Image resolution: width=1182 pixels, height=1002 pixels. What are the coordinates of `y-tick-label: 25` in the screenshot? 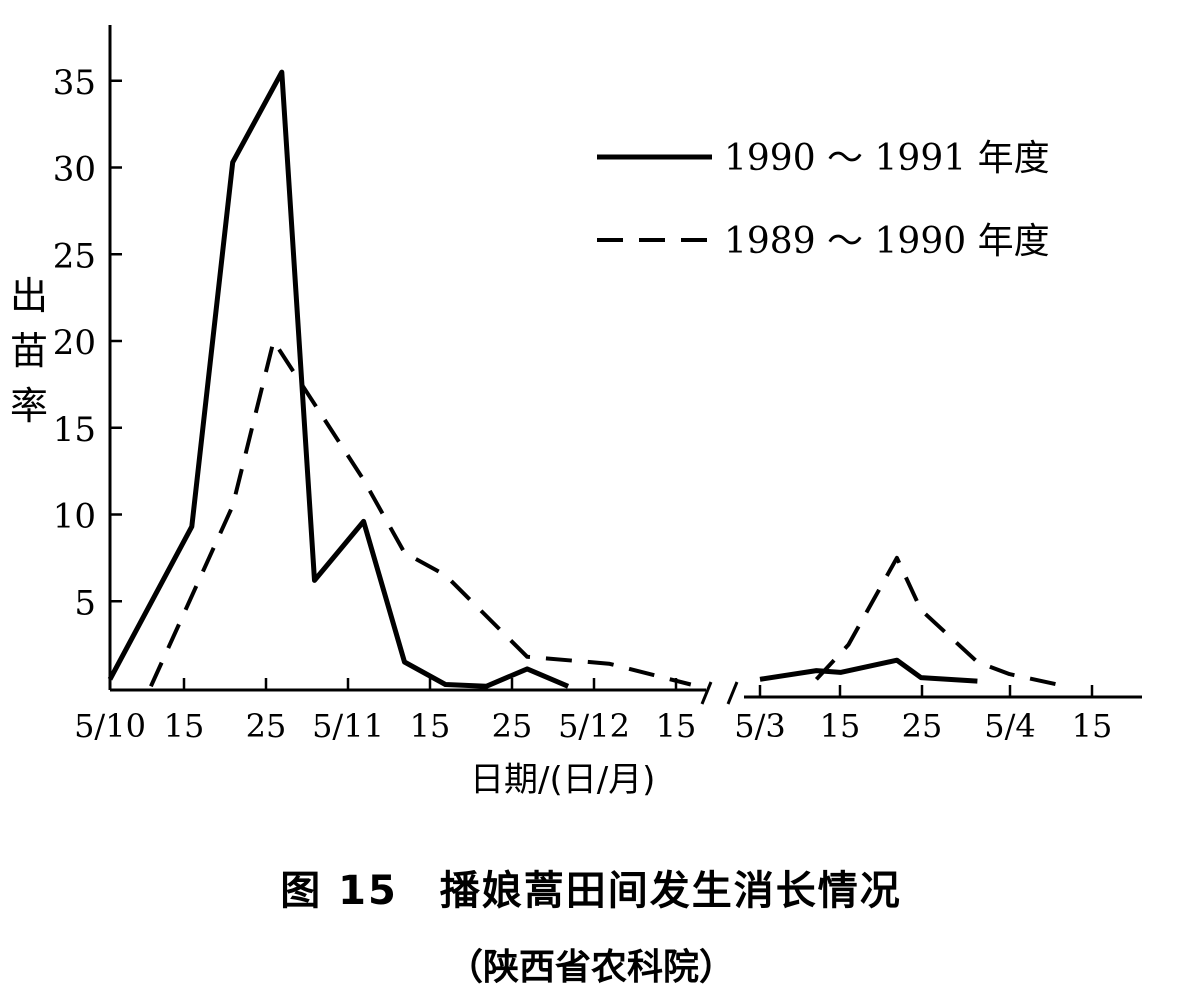 It's located at (74, 256).